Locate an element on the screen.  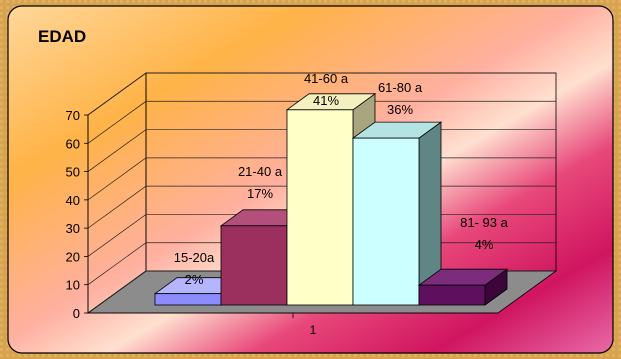
y-tick-label: 20 is located at coordinates (73, 256).